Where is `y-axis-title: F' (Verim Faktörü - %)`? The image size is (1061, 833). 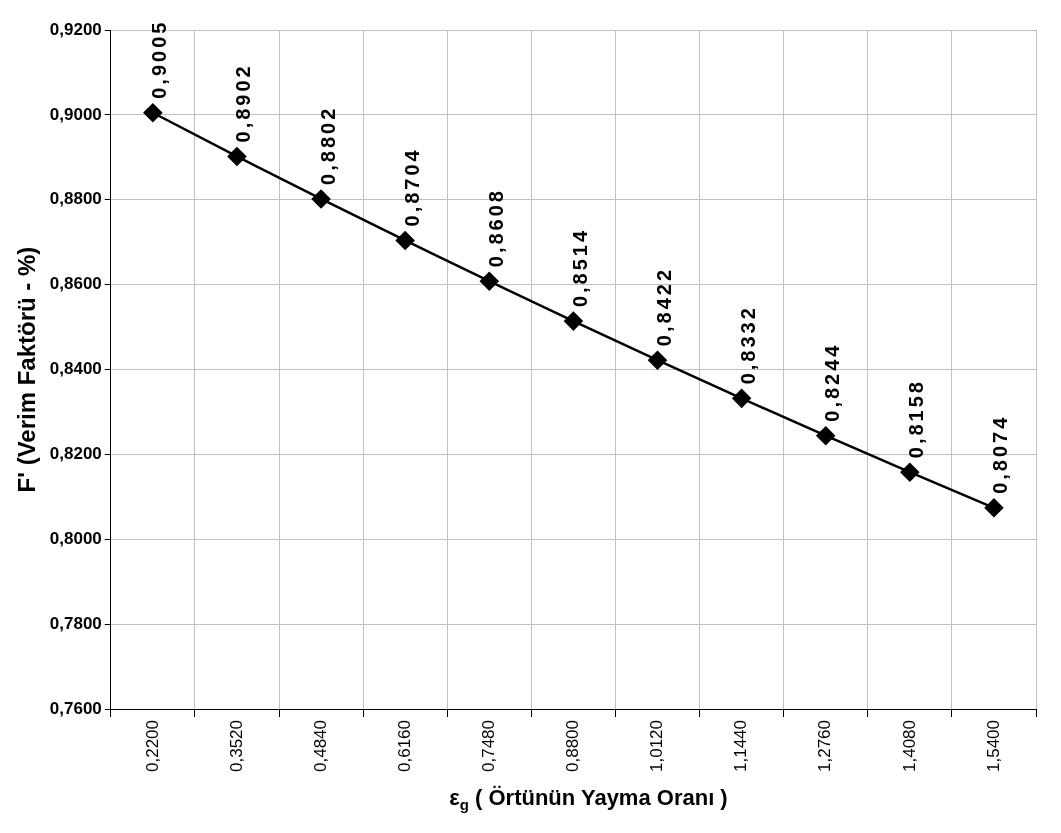
y-axis-title: F' (Verim Faktörü - %) is located at coordinates (27, 369).